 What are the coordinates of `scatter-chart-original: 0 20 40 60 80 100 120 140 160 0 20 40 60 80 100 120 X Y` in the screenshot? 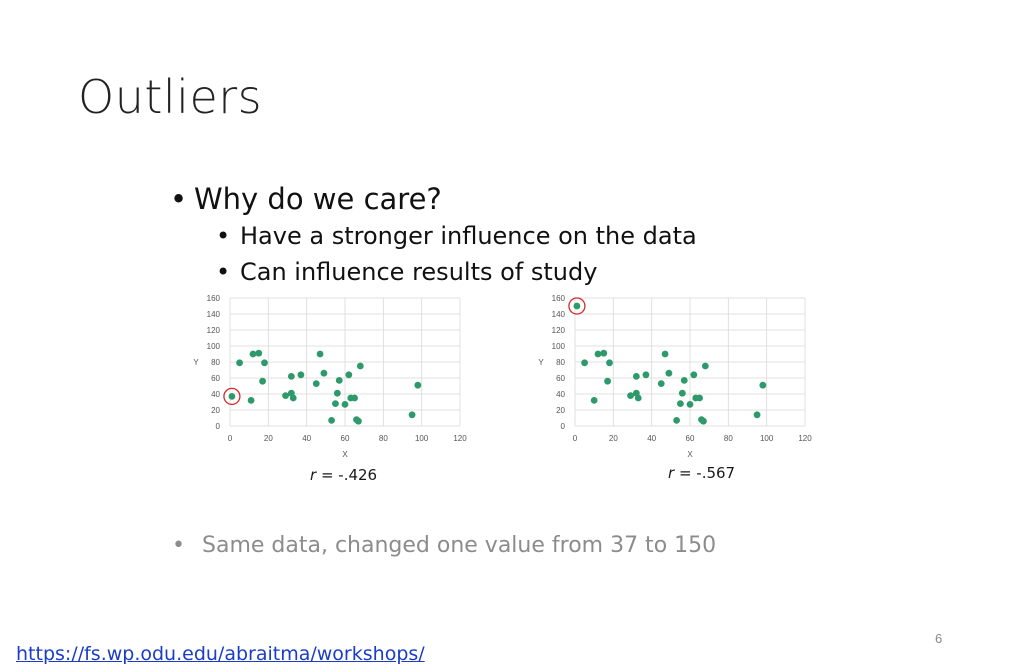 It's located at (330, 376).